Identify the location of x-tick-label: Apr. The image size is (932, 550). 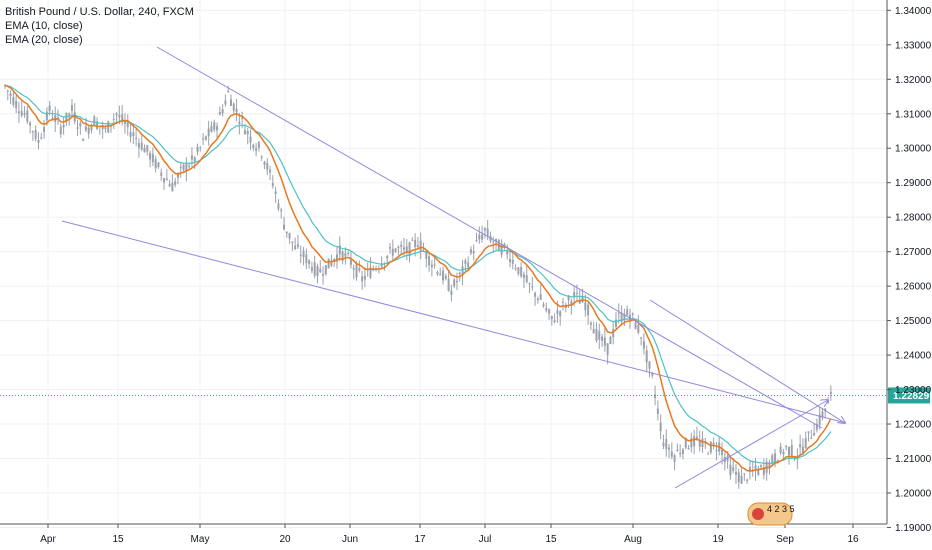
(48, 539).